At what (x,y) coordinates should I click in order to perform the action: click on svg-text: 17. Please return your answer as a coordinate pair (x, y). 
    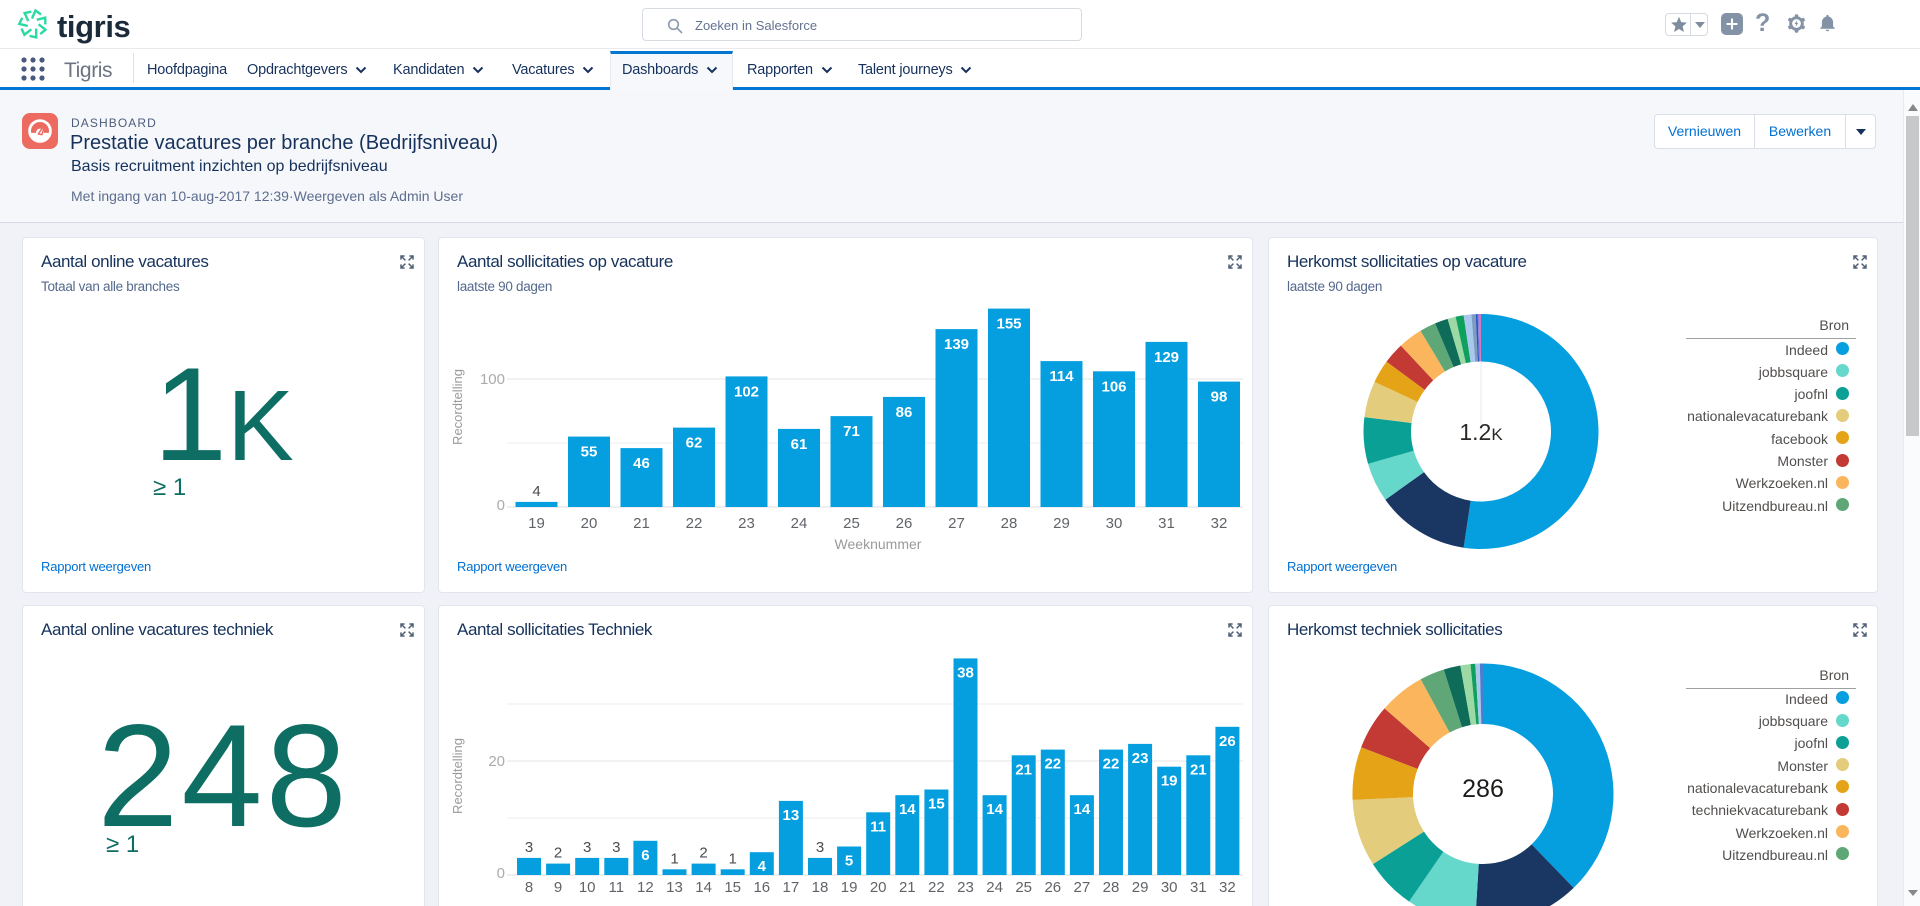
    Looking at the image, I should click on (791, 887).